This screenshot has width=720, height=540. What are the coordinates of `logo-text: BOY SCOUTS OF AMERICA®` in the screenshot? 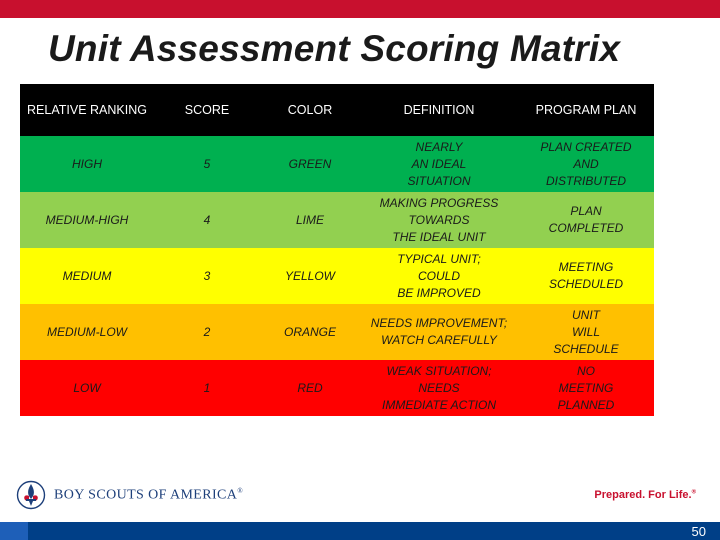 It's located at (149, 494).